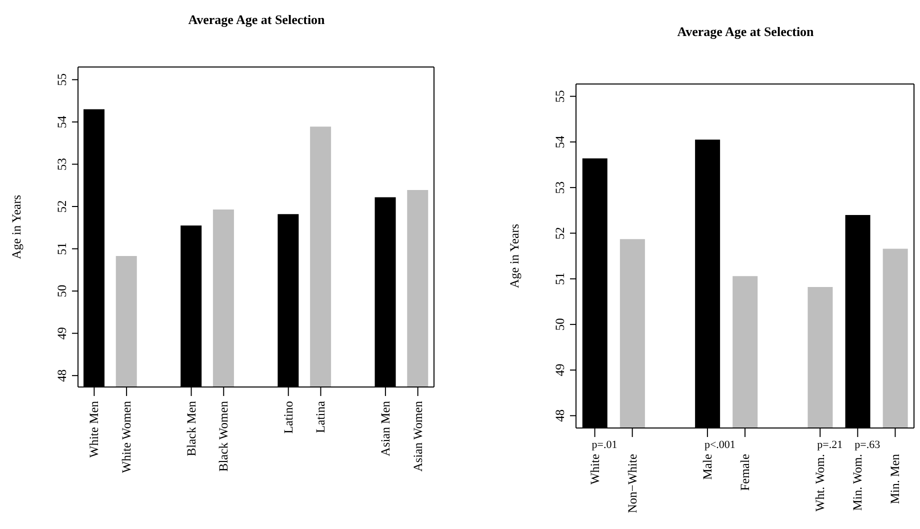 This screenshot has height=529, width=920. I want to click on text: p<.001, so click(720, 445).